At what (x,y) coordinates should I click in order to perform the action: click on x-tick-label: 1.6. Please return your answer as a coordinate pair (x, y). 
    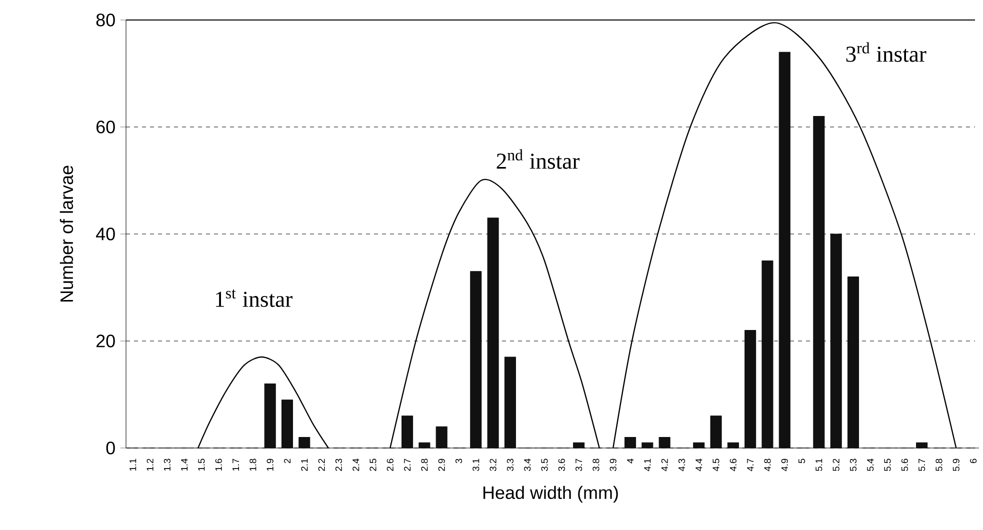
    Looking at the image, I should click on (218, 464).